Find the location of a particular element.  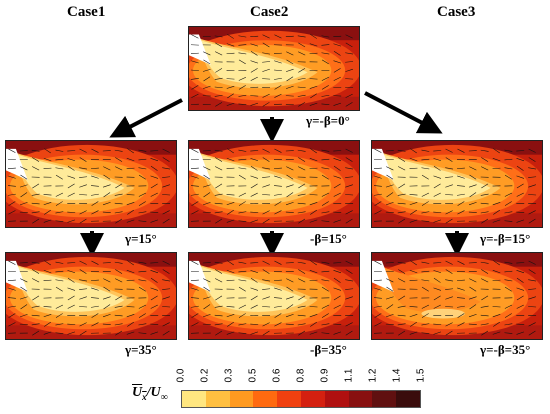

label-case2-row2: -β=15° is located at coordinates (328, 238).